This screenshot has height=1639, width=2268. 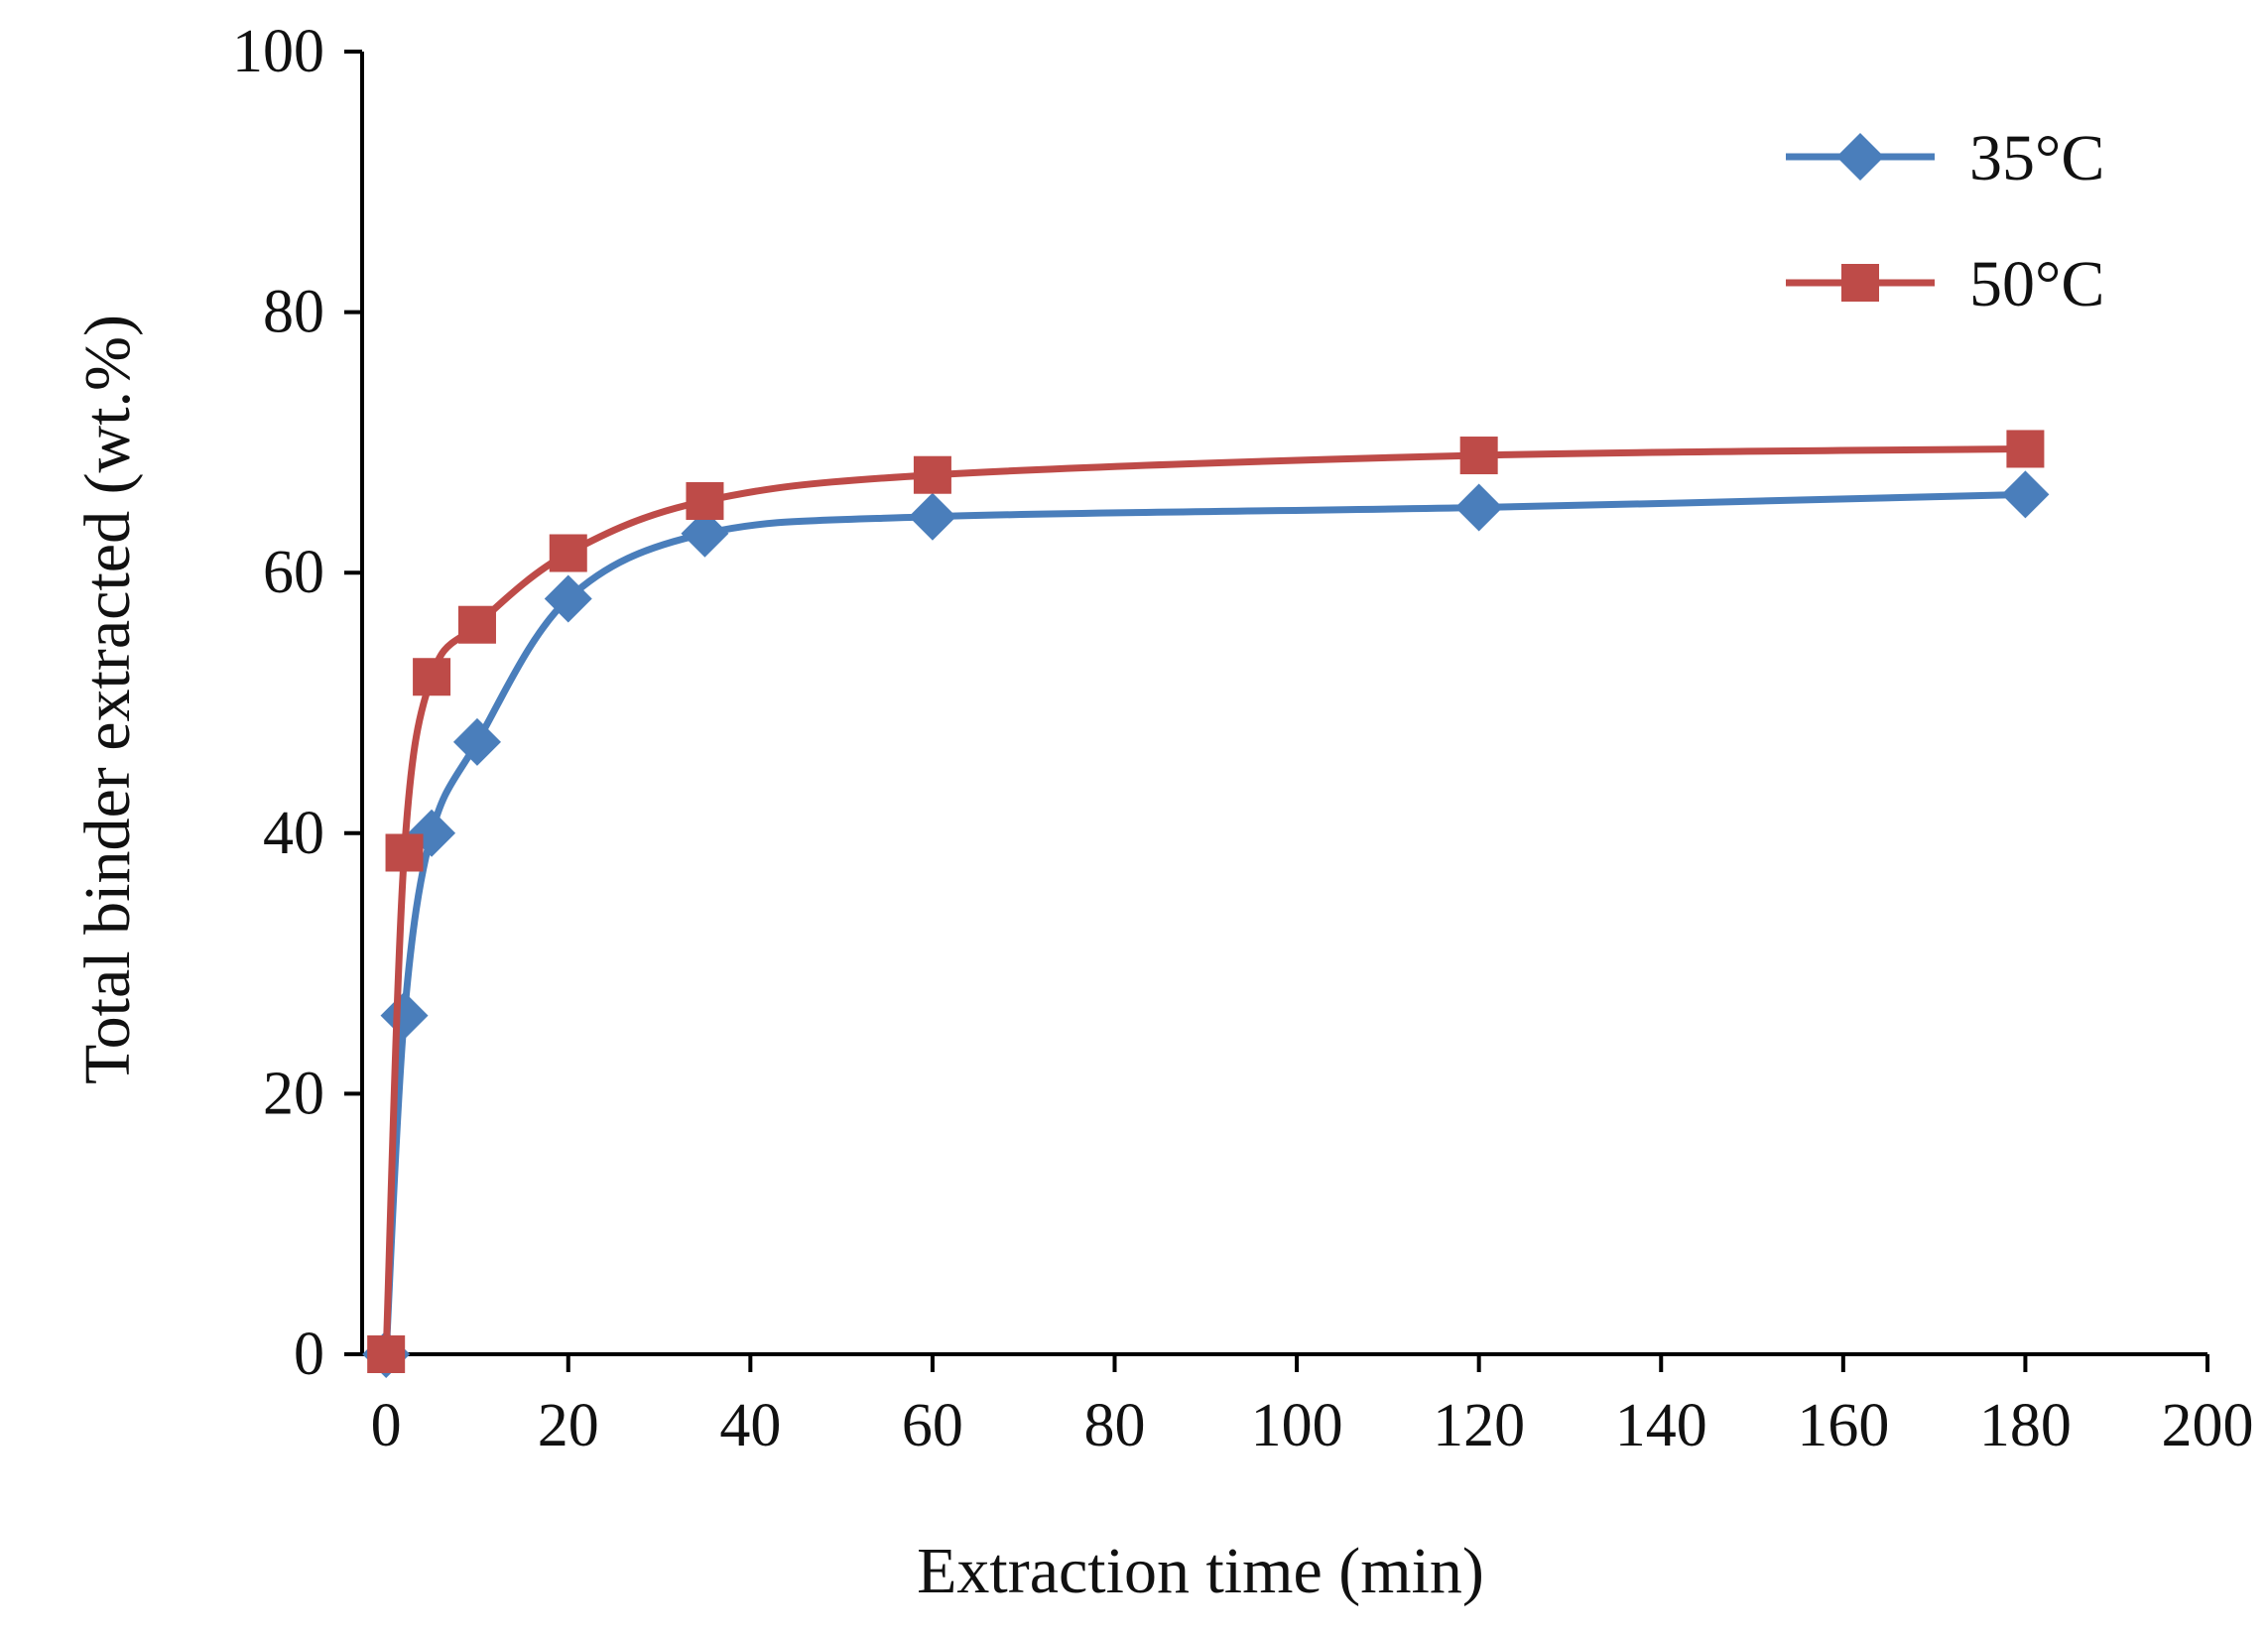 I want to click on x-tick-label: 0, so click(x=386, y=1425).